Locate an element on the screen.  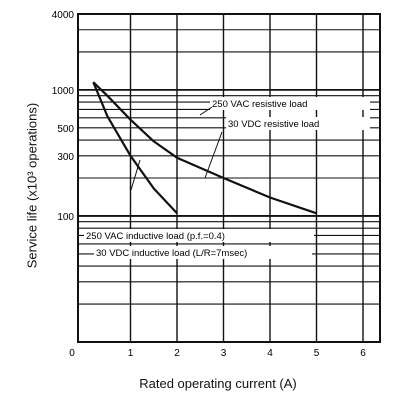
x-tick-label: 1 is located at coordinates (131, 353).